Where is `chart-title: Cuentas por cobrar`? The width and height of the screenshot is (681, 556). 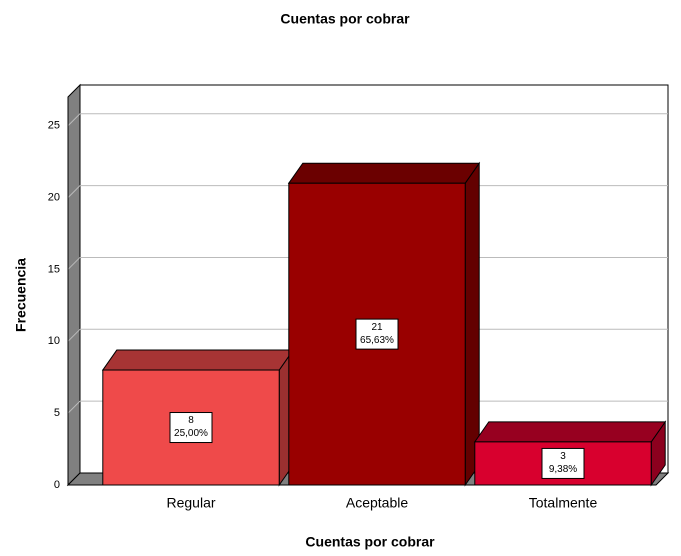 chart-title: Cuentas por cobrar is located at coordinates (345, 19).